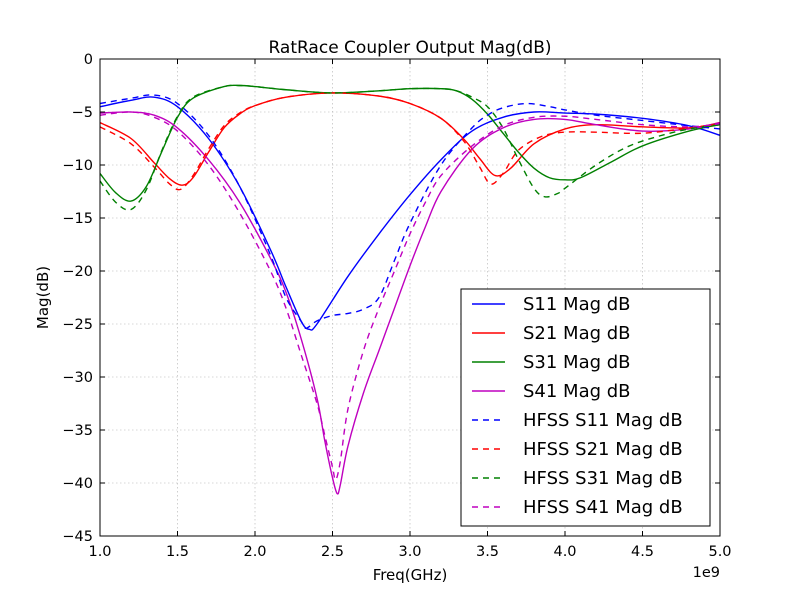 The width and height of the screenshot is (800, 595). Describe the element at coordinates (77, 219) in the screenshot. I see `y-tick-label: −15` at that location.